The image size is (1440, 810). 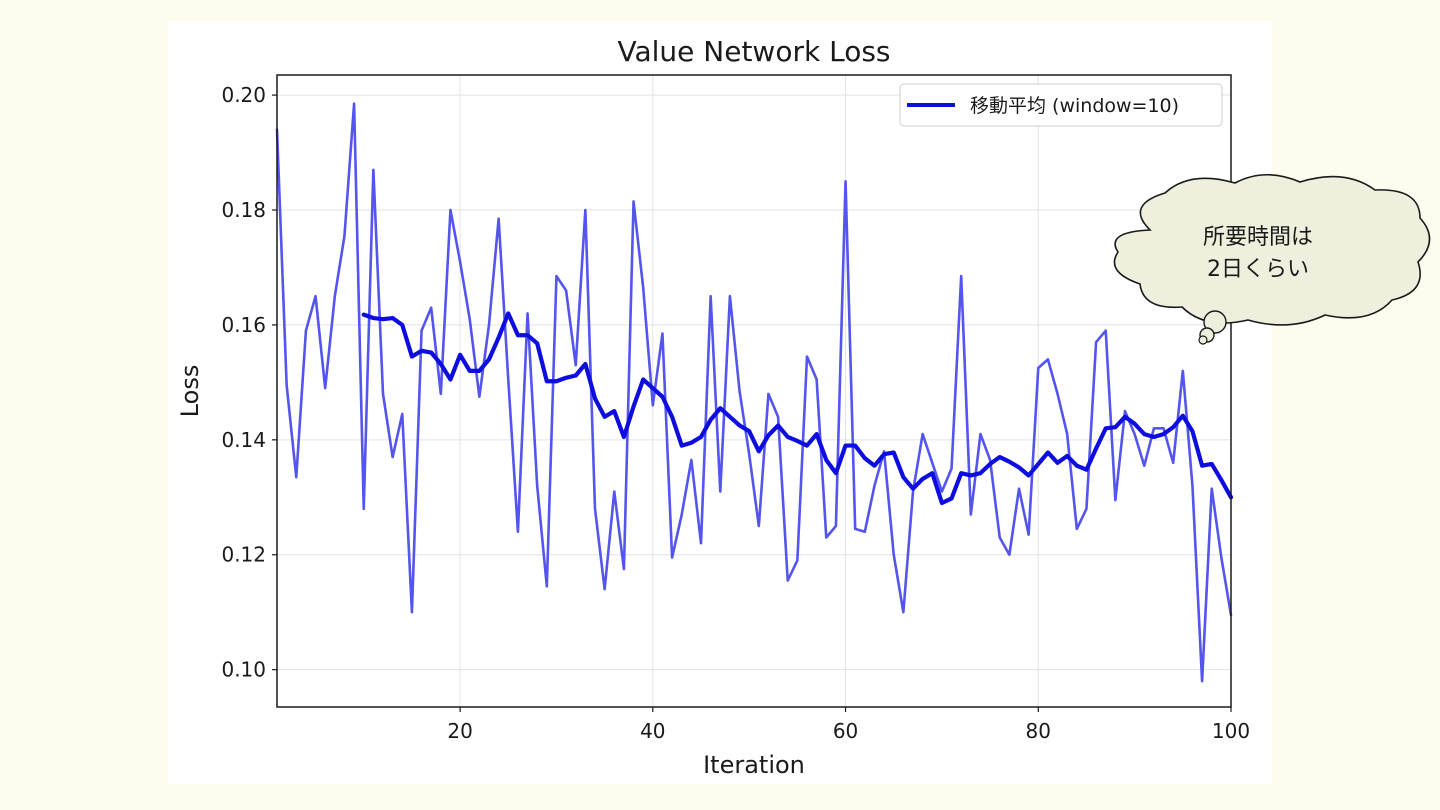 I want to click on callout-line-1: 所要時間は, so click(x=1258, y=237).